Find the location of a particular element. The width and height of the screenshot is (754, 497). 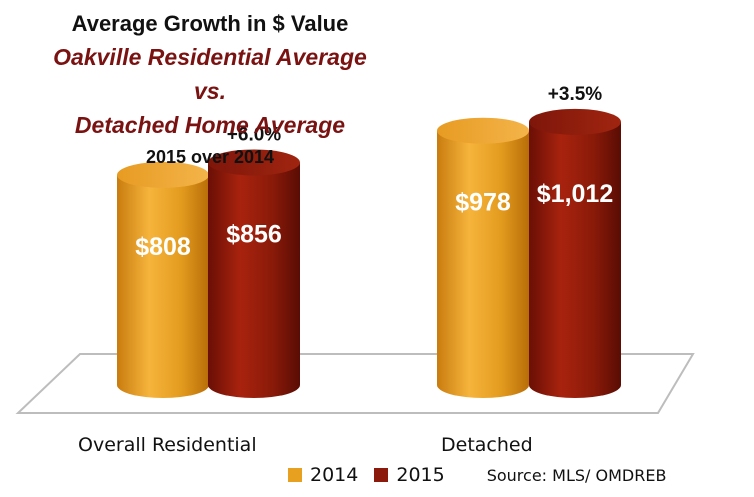

legend-label-2014: 2014 is located at coordinates (334, 475).